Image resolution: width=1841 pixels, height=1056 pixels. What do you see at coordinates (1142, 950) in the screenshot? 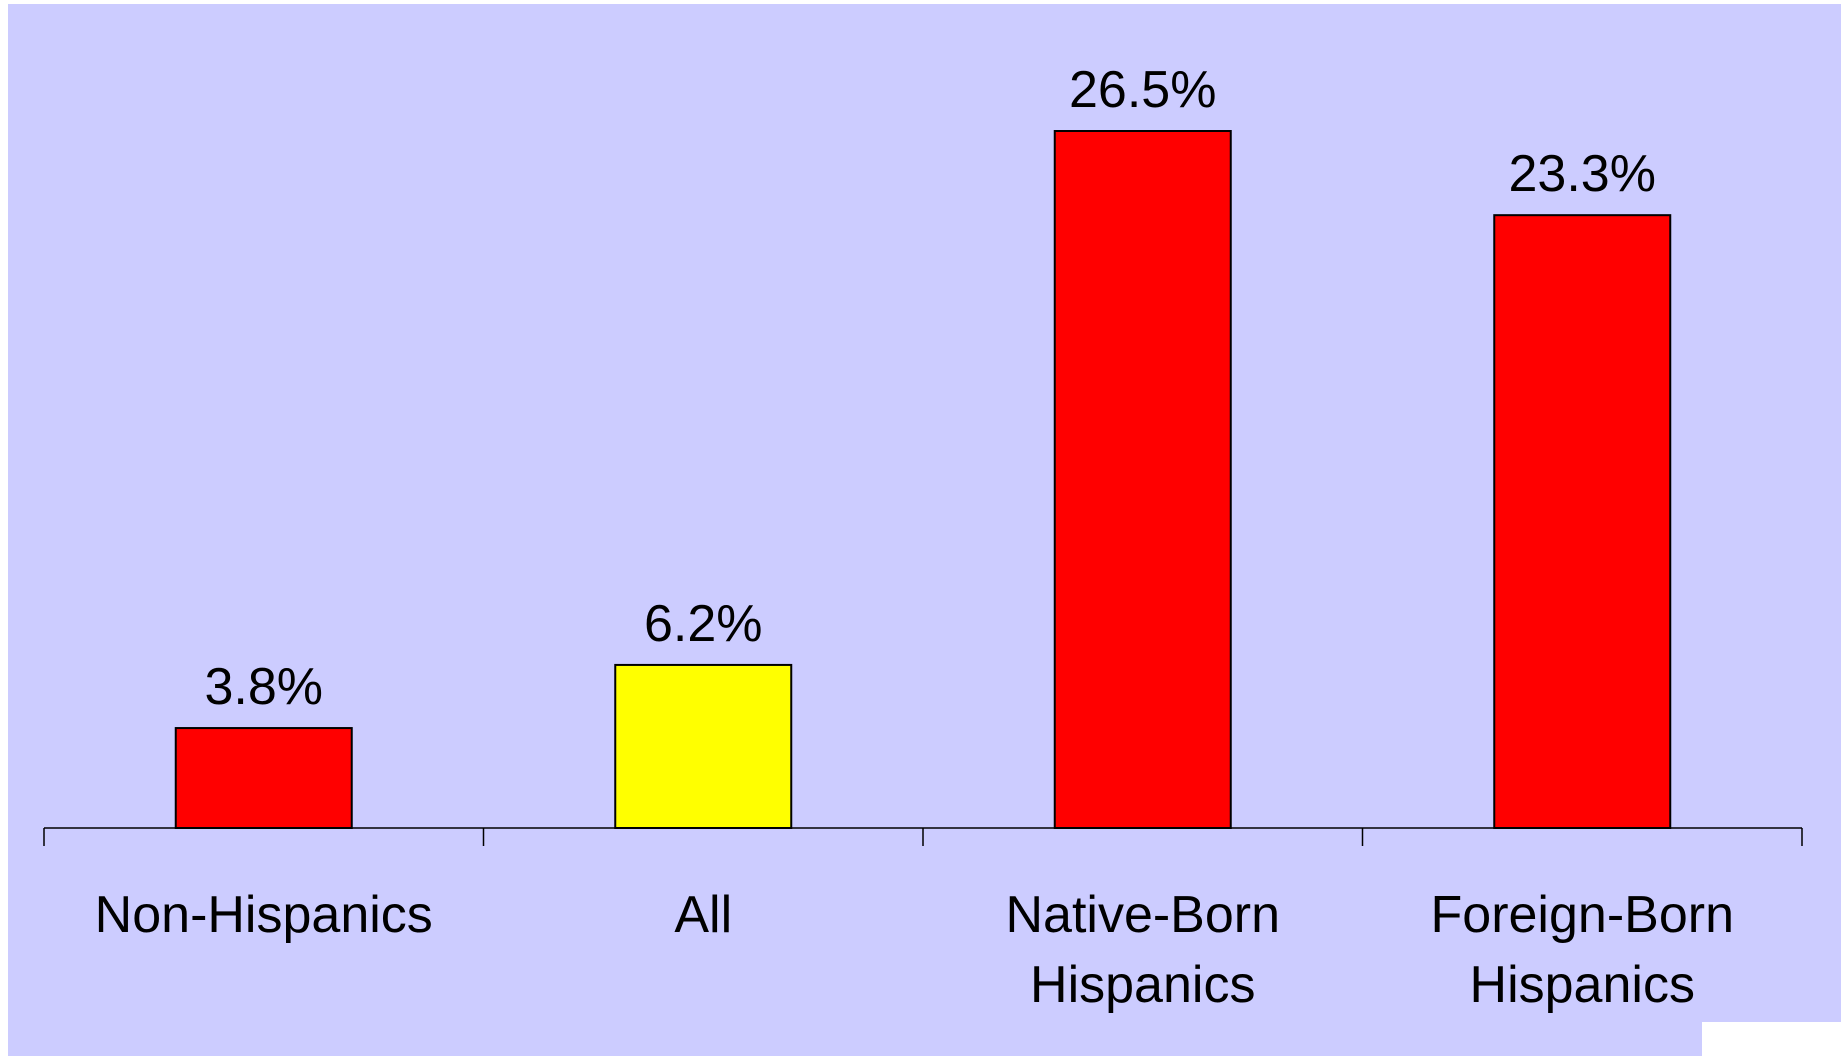
I see `category-label-3: Native-Born Hispanics` at bounding box center [1142, 950].